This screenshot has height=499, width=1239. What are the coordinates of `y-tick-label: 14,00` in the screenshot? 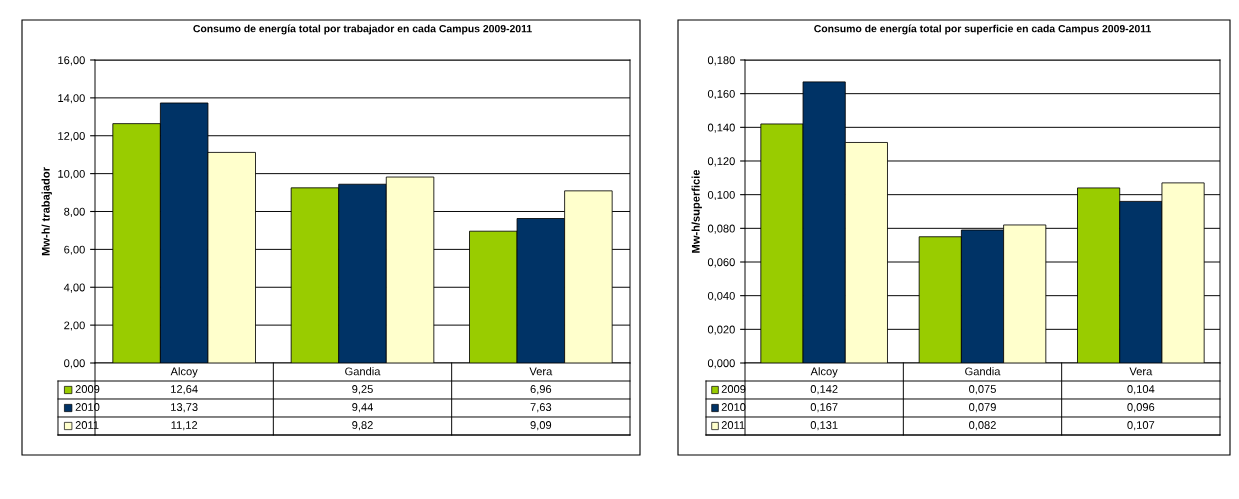 It's located at (71, 99).